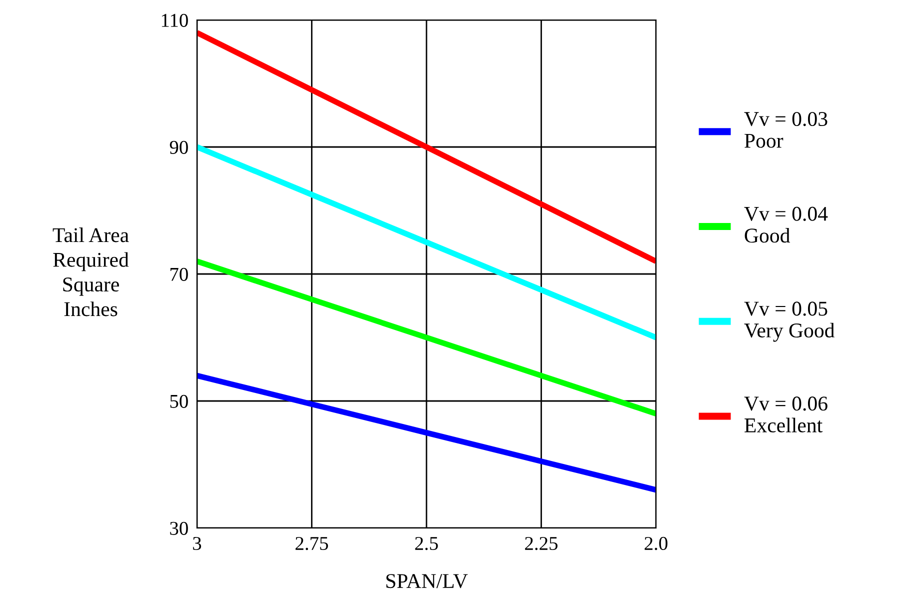 The width and height of the screenshot is (907, 611). I want to click on x-tick-label: 2.25, so click(541, 543).